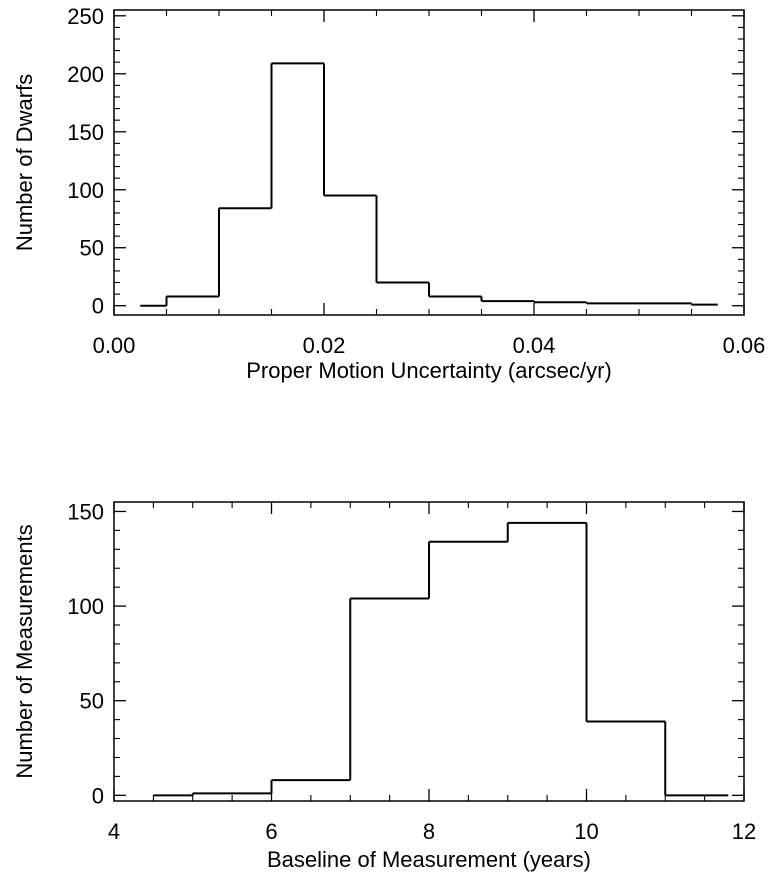  What do you see at coordinates (114, 831) in the screenshot?
I see `x-tick-label: 4` at bounding box center [114, 831].